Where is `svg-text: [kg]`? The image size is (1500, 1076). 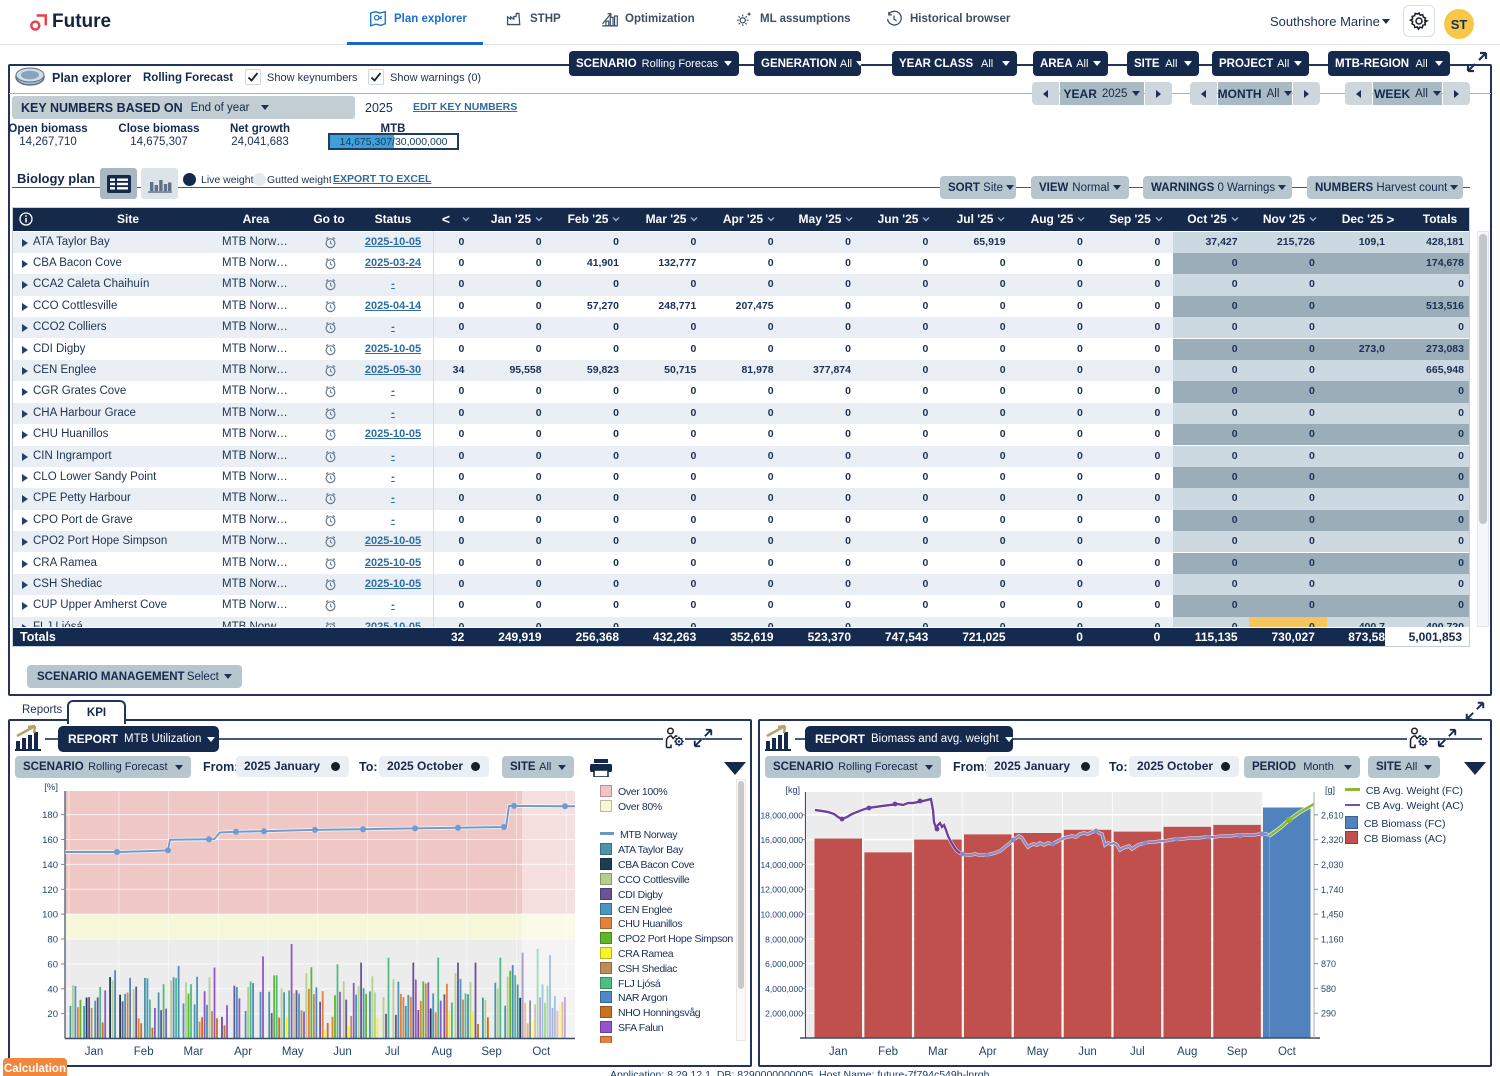
svg-text: [kg] is located at coordinates (792, 790).